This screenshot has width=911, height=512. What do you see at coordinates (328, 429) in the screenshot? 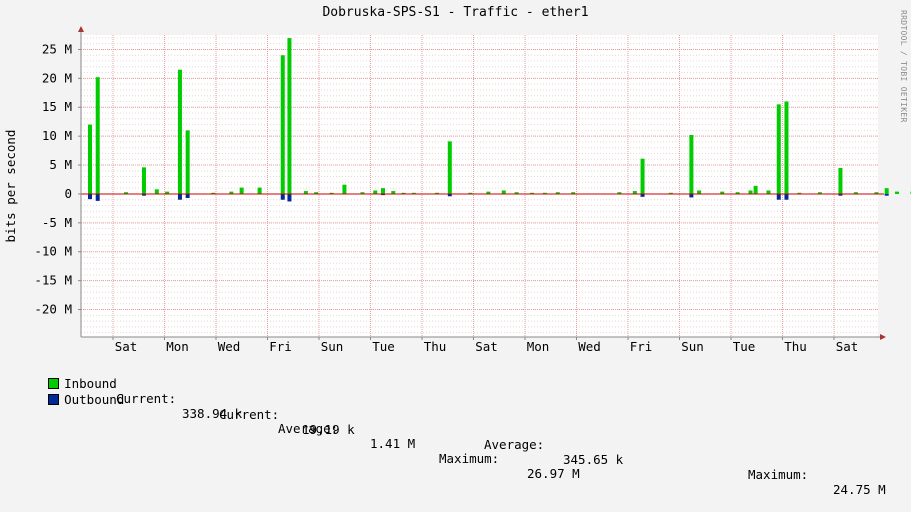
I see `outbound-current-value: 19.19 k` at bounding box center [328, 429].